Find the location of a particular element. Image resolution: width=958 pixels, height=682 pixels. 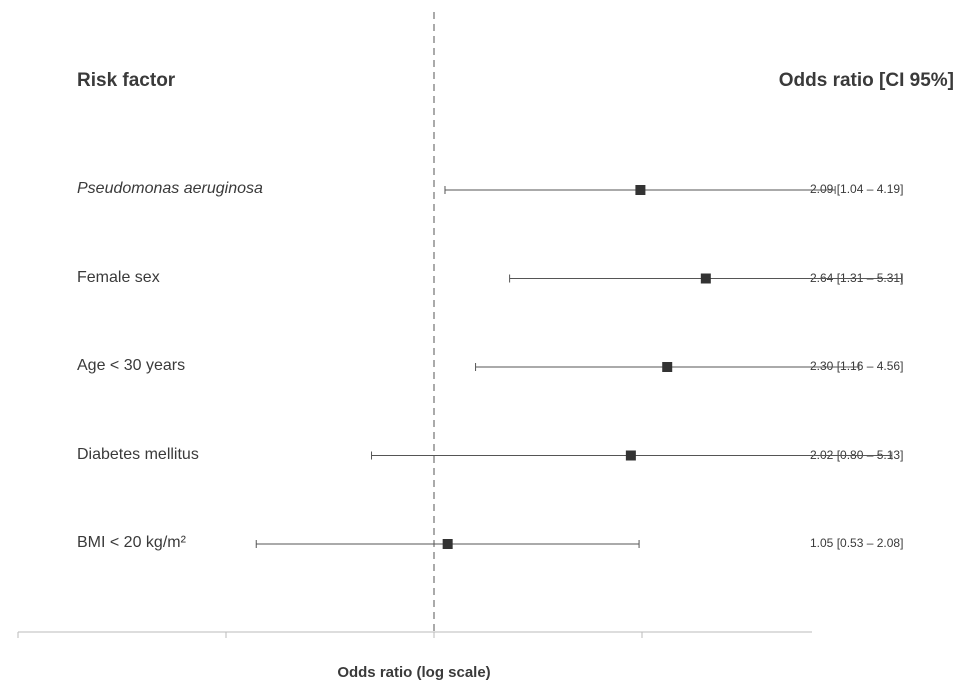

odds-ratio-value: 2.02 [0.80 – 5.13] is located at coordinates (857, 454).